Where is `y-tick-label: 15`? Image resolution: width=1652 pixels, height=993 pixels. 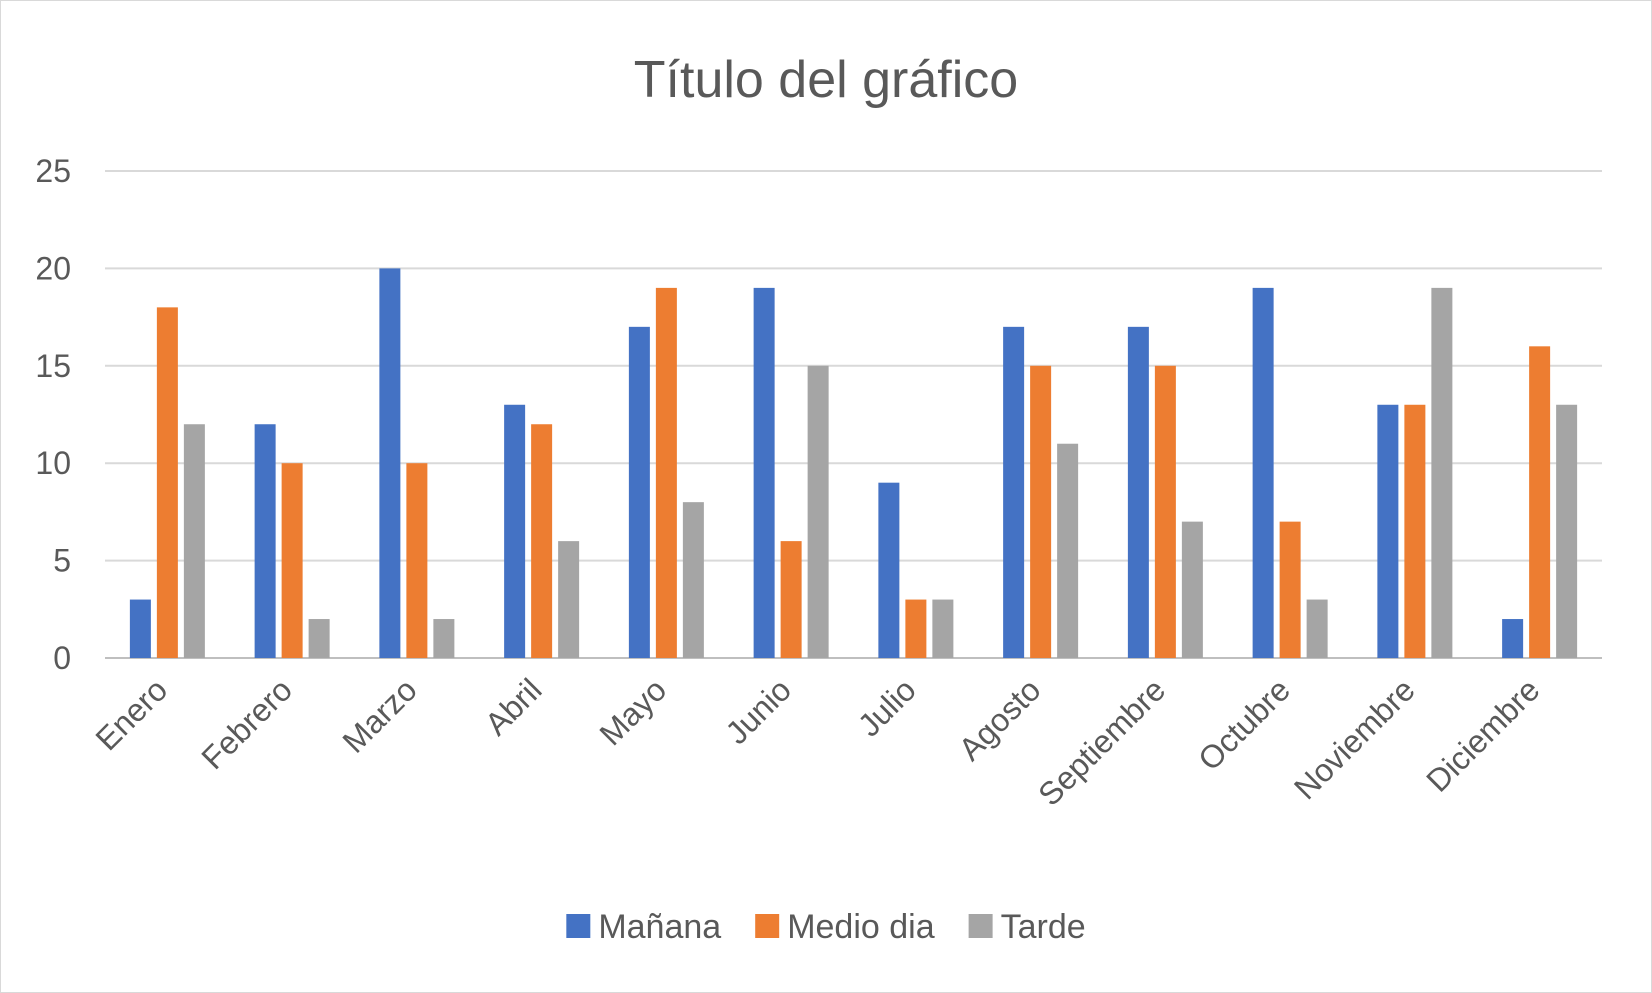 y-tick-label: 15 is located at coordinates (53, 366).